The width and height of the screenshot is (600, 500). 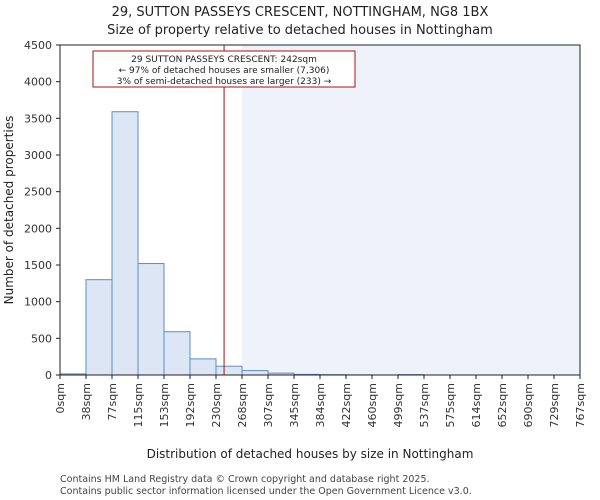 I want to click on x-tick-label-3: 115sqm, so click(x=138, y=405).